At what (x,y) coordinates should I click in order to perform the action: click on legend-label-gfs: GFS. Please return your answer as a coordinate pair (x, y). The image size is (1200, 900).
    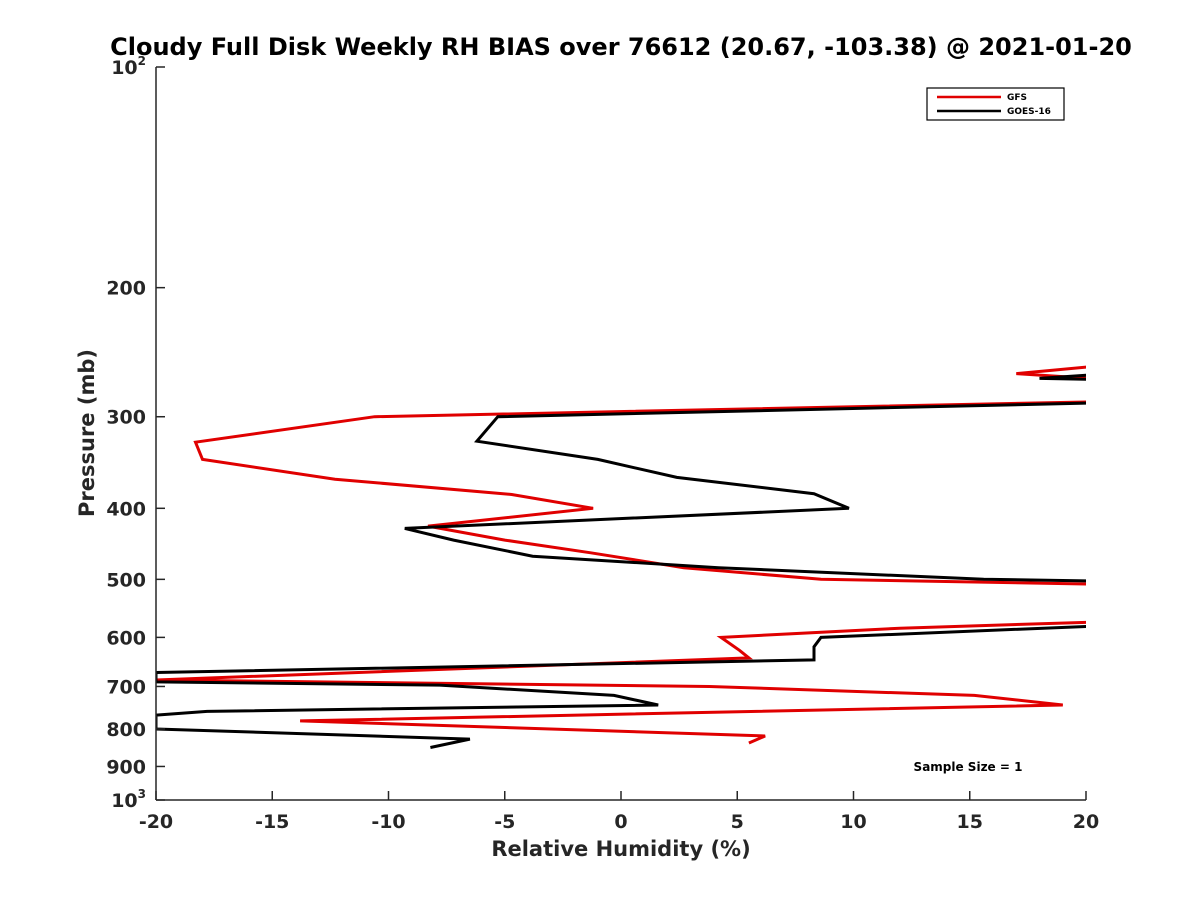
    Looking at the image, I should click on (1017, 98).